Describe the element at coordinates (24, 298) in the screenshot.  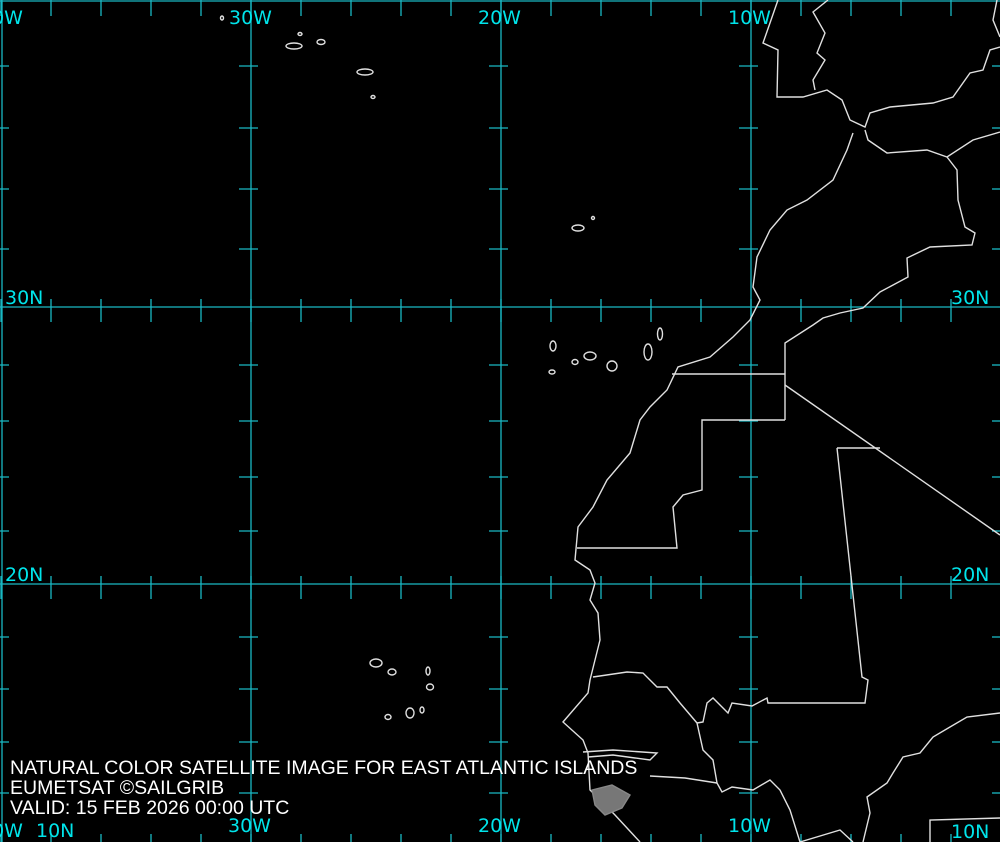
I see `lat-label-left-30n: 30N` at that location.